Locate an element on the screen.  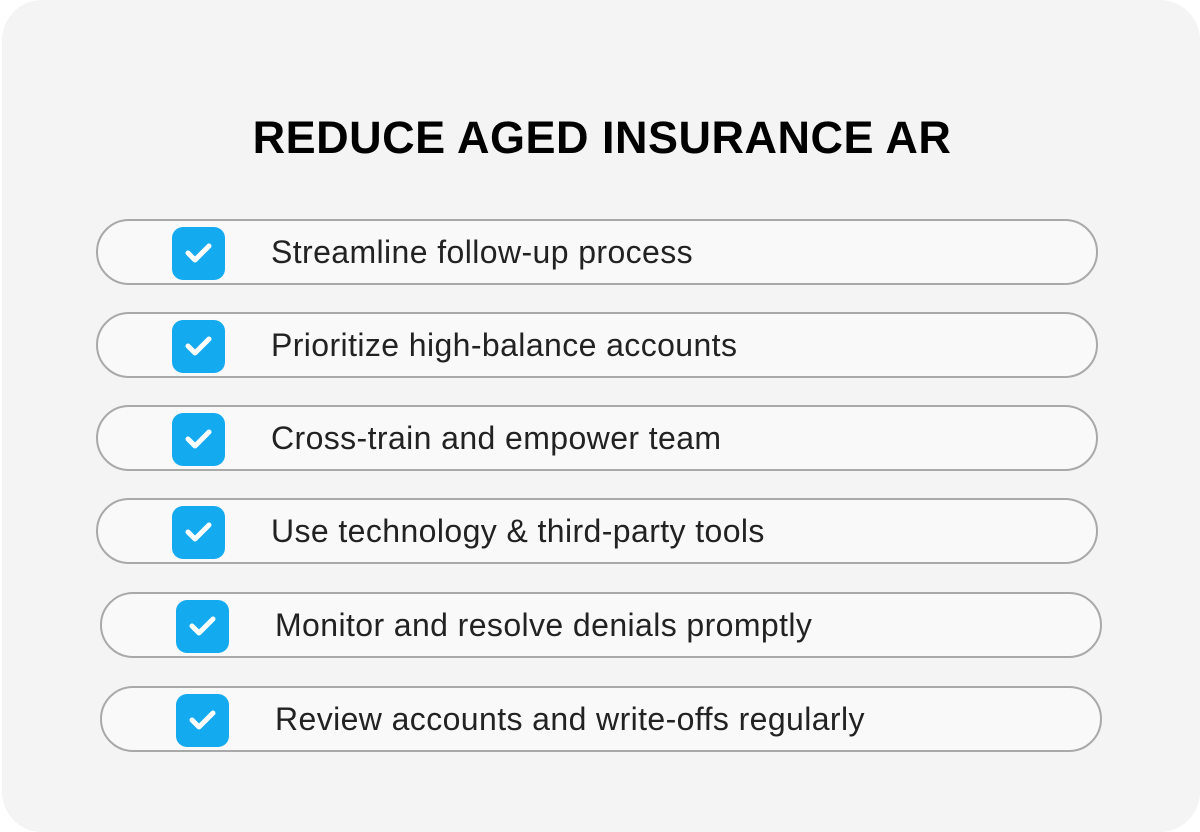
list-item: Use technology & third-party tools is located at coordinates (597, 531).